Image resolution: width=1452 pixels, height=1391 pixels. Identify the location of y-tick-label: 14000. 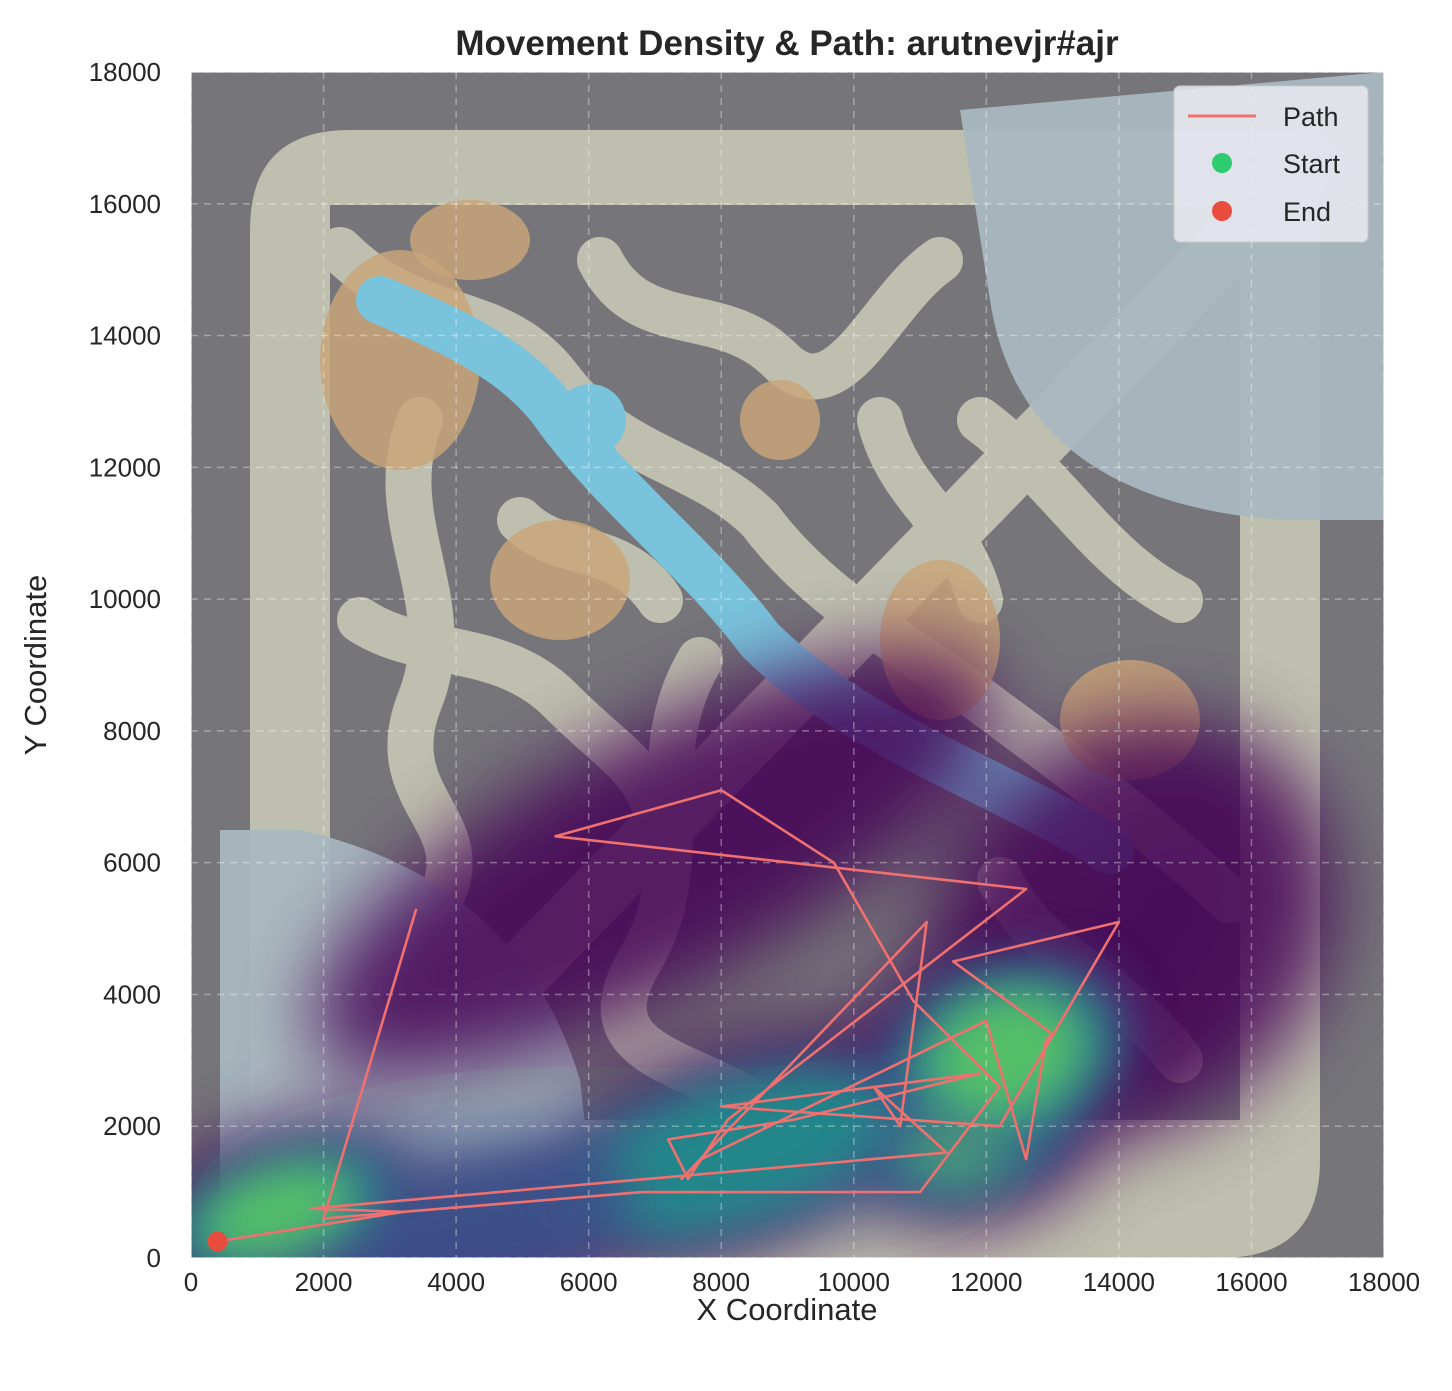
(125, 336).